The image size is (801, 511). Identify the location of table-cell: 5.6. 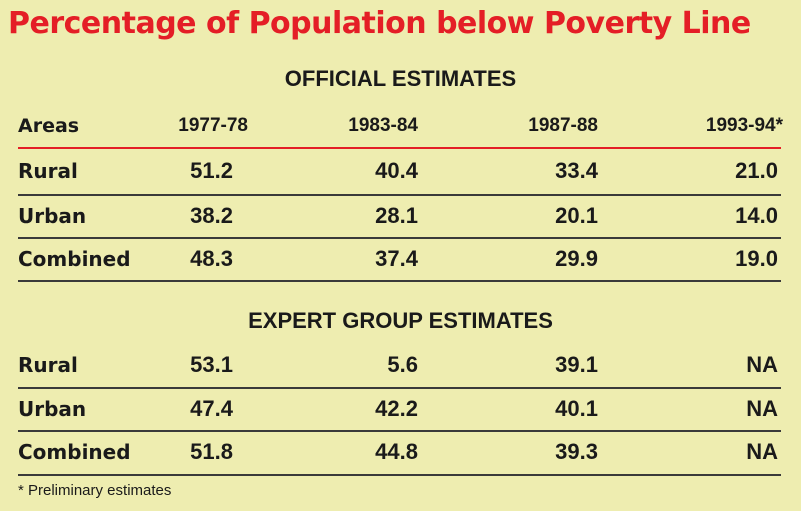
(402, 364).